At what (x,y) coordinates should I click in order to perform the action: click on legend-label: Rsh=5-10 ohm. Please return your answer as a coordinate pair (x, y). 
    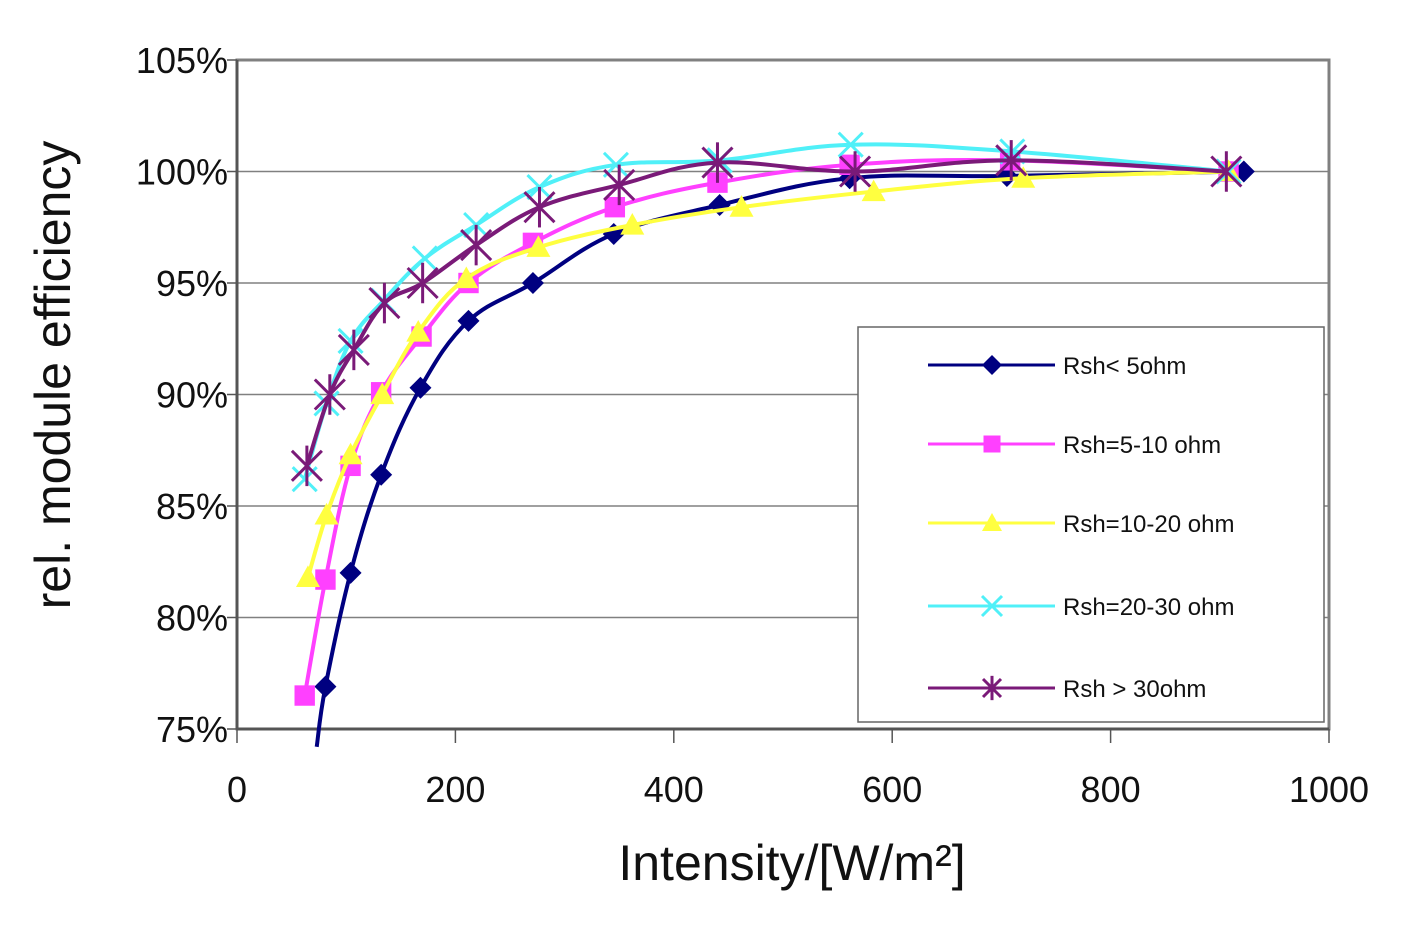
    Looking at the image, I should click on (1142, 445).